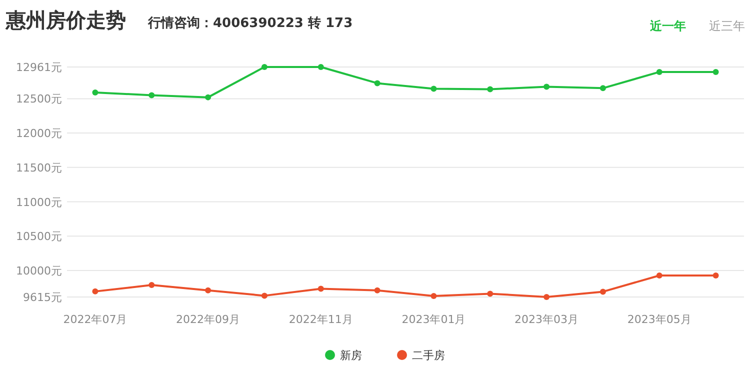 The image size is (756, 372). Describe the element at coordinates (428, 355) in the screenshot. I see `legend-label: 二手房` at that location.